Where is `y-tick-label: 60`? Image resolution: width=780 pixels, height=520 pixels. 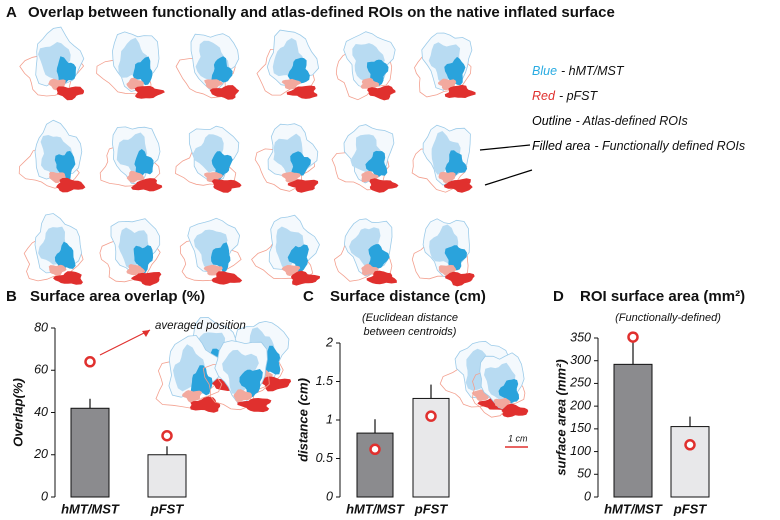
y-tick-label: 60 is located at coordinates (41, 370).